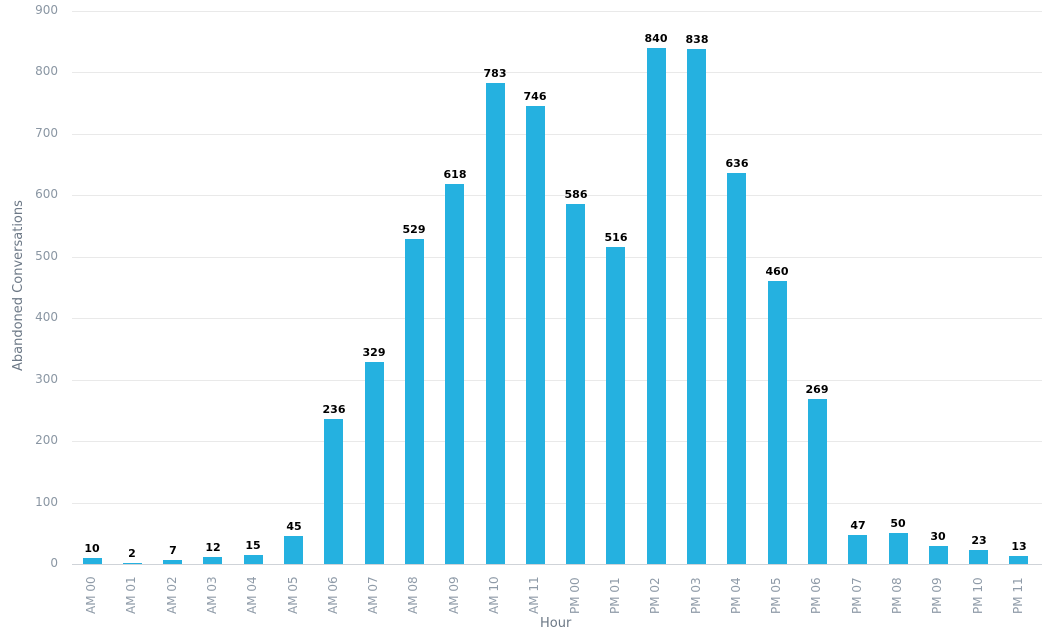  Describe the element at coordinates (46, 133) in the screenshot. I see `y-tick-label: 700` at that location.